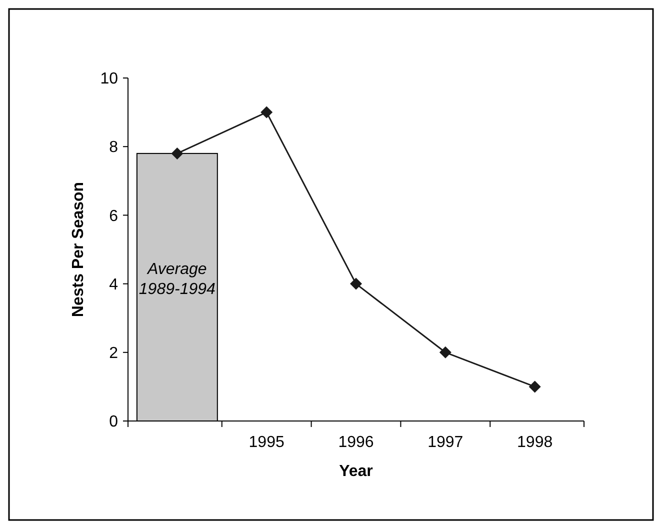 This screenshot has width=662, height=529. Describe the element at coordinates (113, 147) in the screenshot. I see `y-tick-label: 8` at that location.